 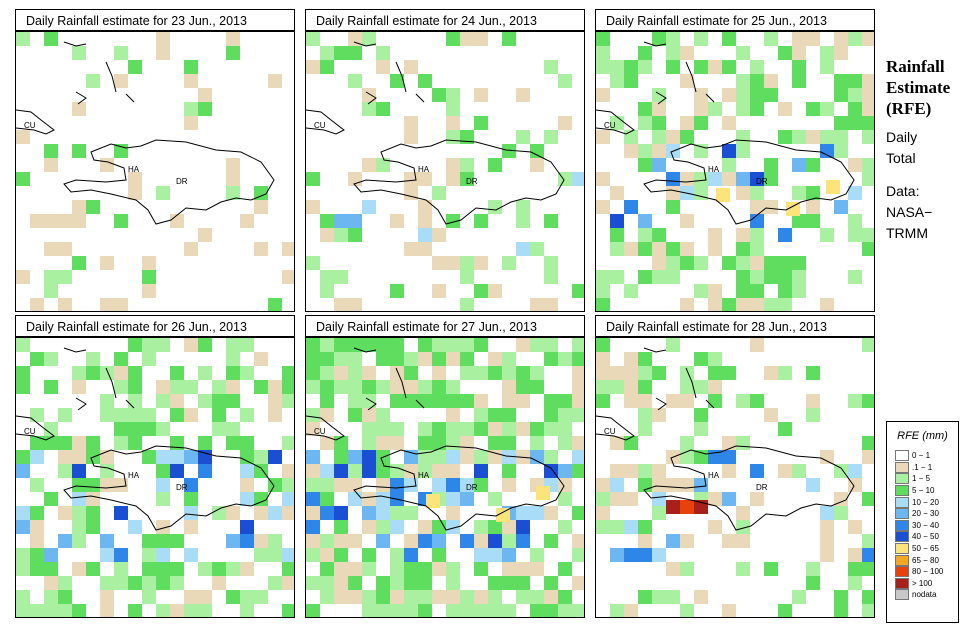 What do you see at coordinates (919, 549) in the screenshot?
I see `legend-item: 50 − 65` at bounding box center [919, 549].